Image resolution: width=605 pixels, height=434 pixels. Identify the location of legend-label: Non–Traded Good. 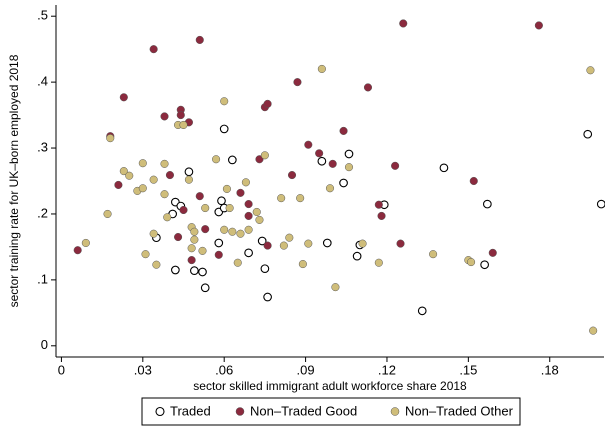
(303, 410).